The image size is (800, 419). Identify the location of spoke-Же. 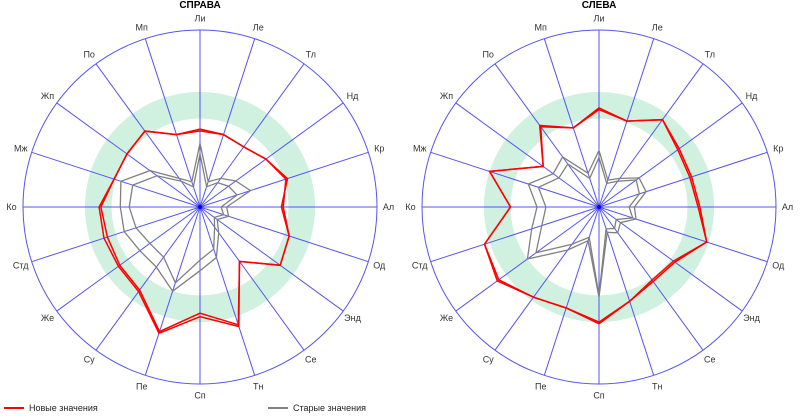
(128, 259).